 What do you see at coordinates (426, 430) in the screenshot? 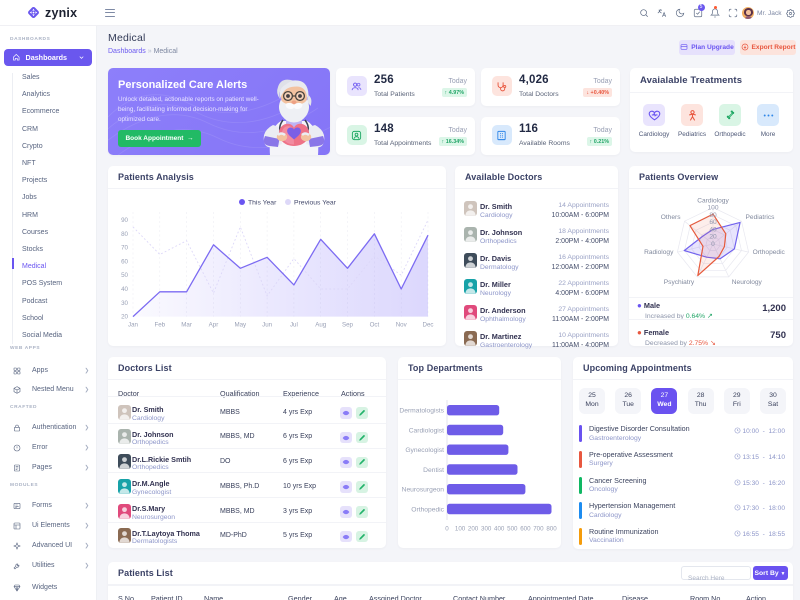
I see `svg-text: Cardiologist` at bounding box center [426, 430].